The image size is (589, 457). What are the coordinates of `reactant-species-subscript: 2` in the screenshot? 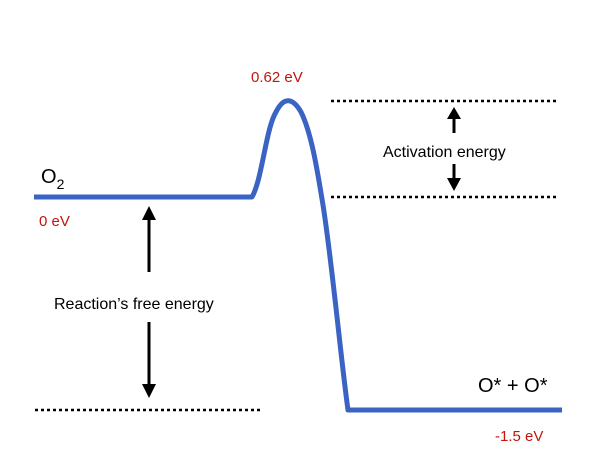 It's located at (61, 184).